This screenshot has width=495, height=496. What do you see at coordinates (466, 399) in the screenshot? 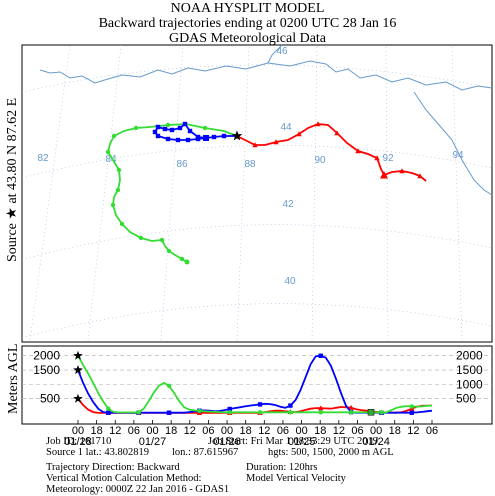
I see `y-tick-label-right: 500` at bounding box center [466, 399].